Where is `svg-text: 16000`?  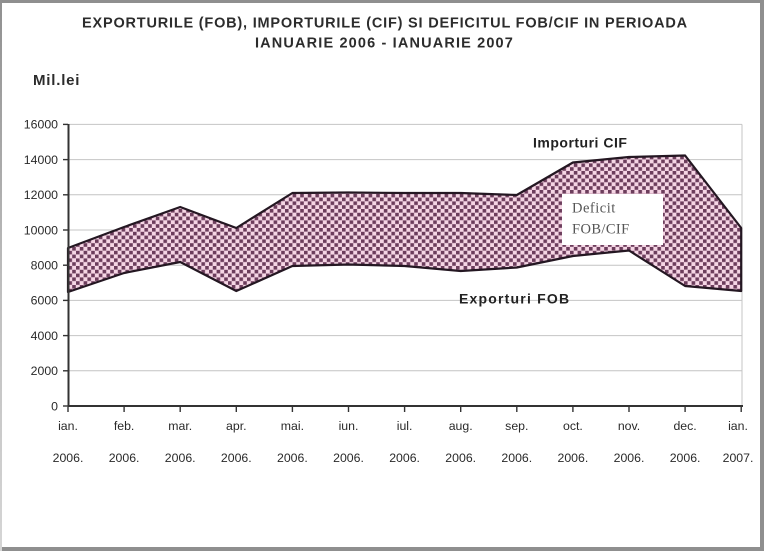
svg-text: 16000 is located at coordinates (41, 125).